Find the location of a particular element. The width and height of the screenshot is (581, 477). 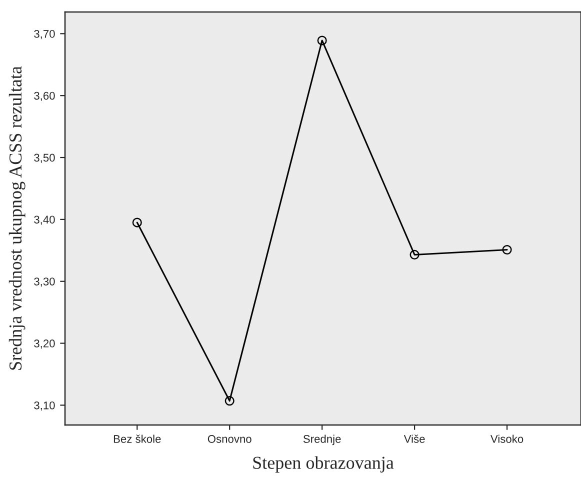

y-tick-label: 3,10 is located at coordinates (44, 406).